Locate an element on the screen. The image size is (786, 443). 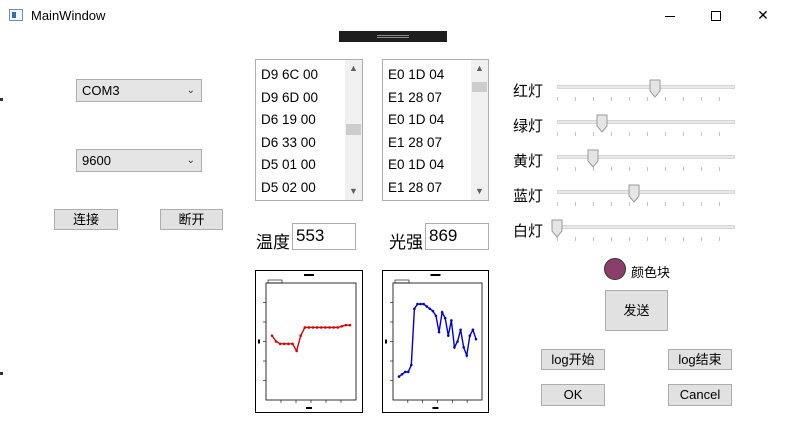
minimize-button is located at coordinates (670, 15).